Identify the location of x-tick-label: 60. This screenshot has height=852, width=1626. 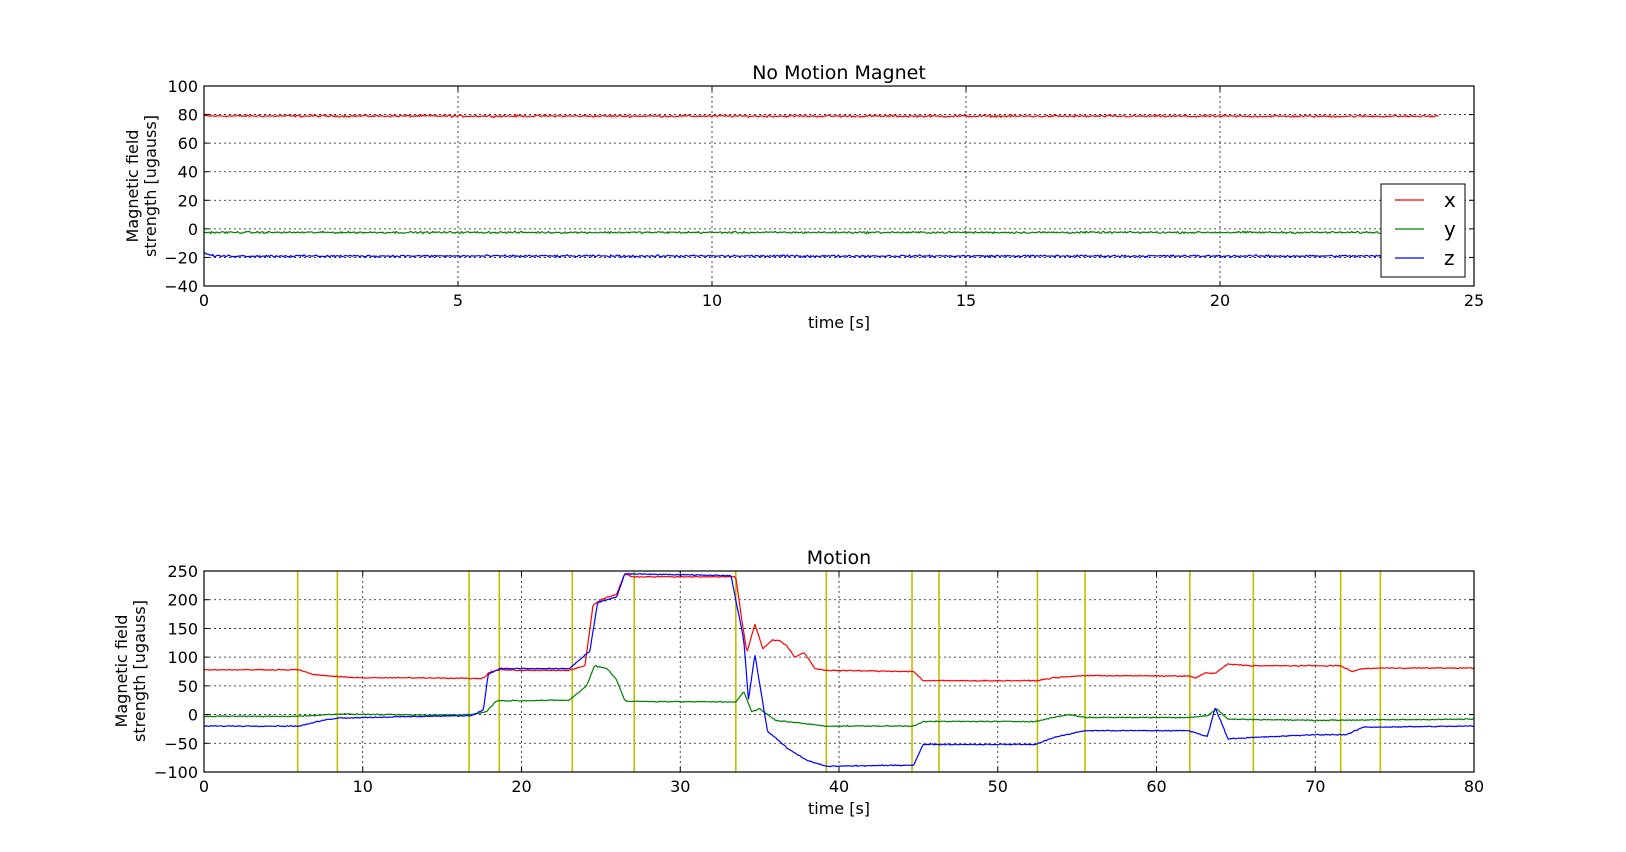
(1156, 786).